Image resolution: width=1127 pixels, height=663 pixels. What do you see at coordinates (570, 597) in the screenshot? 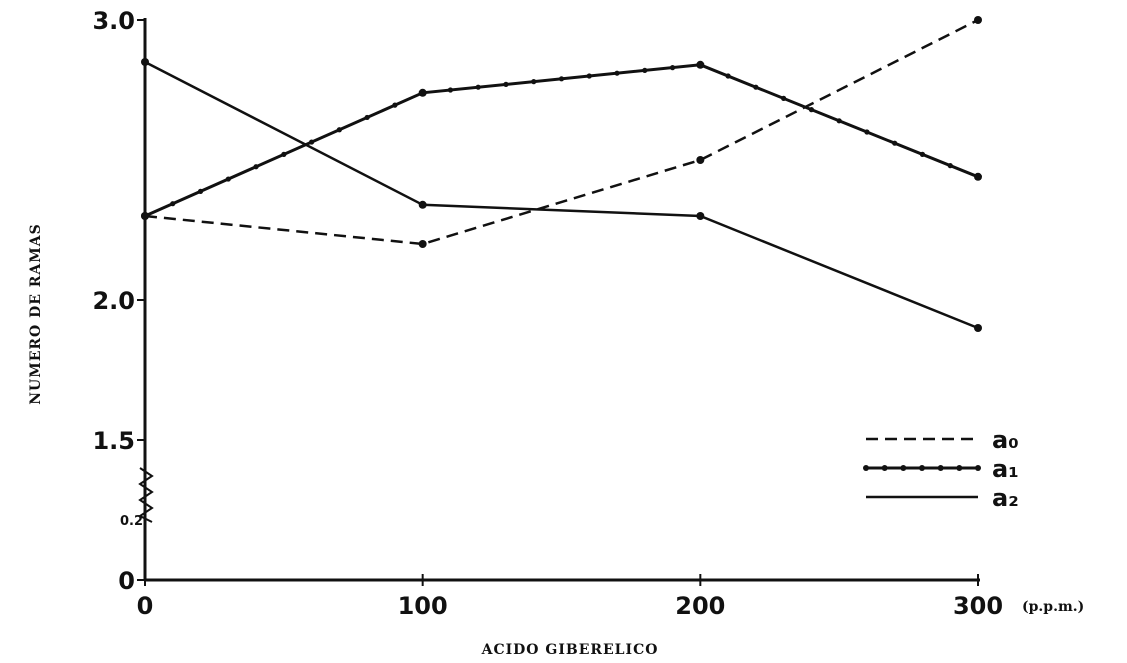
I see `x-ticks: 0 100 200 300` at bounding box center [570, 597].